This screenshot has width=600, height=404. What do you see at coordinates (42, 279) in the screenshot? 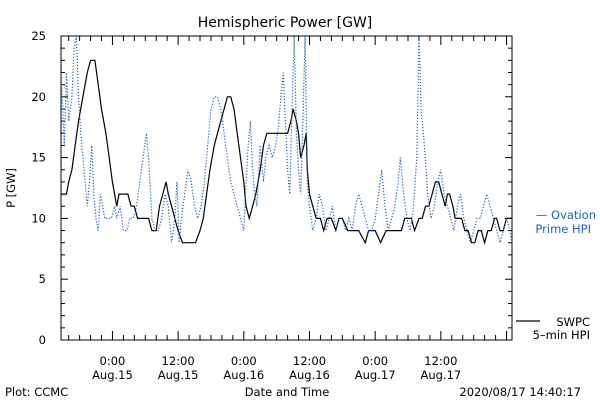
I see `y-tick-label: 5` at bounding box center [42, 279].